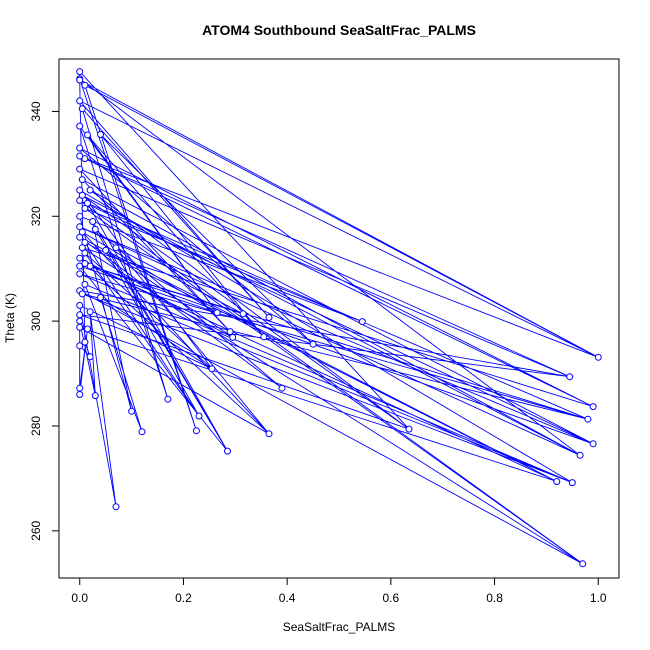 This screenshot has width=650, height=650. What do you see at coordinates (339, 627) in the screenshot?
I see `x-axis-label: SeaSaltFrac_PALMS` at bounding box center [339, 627].